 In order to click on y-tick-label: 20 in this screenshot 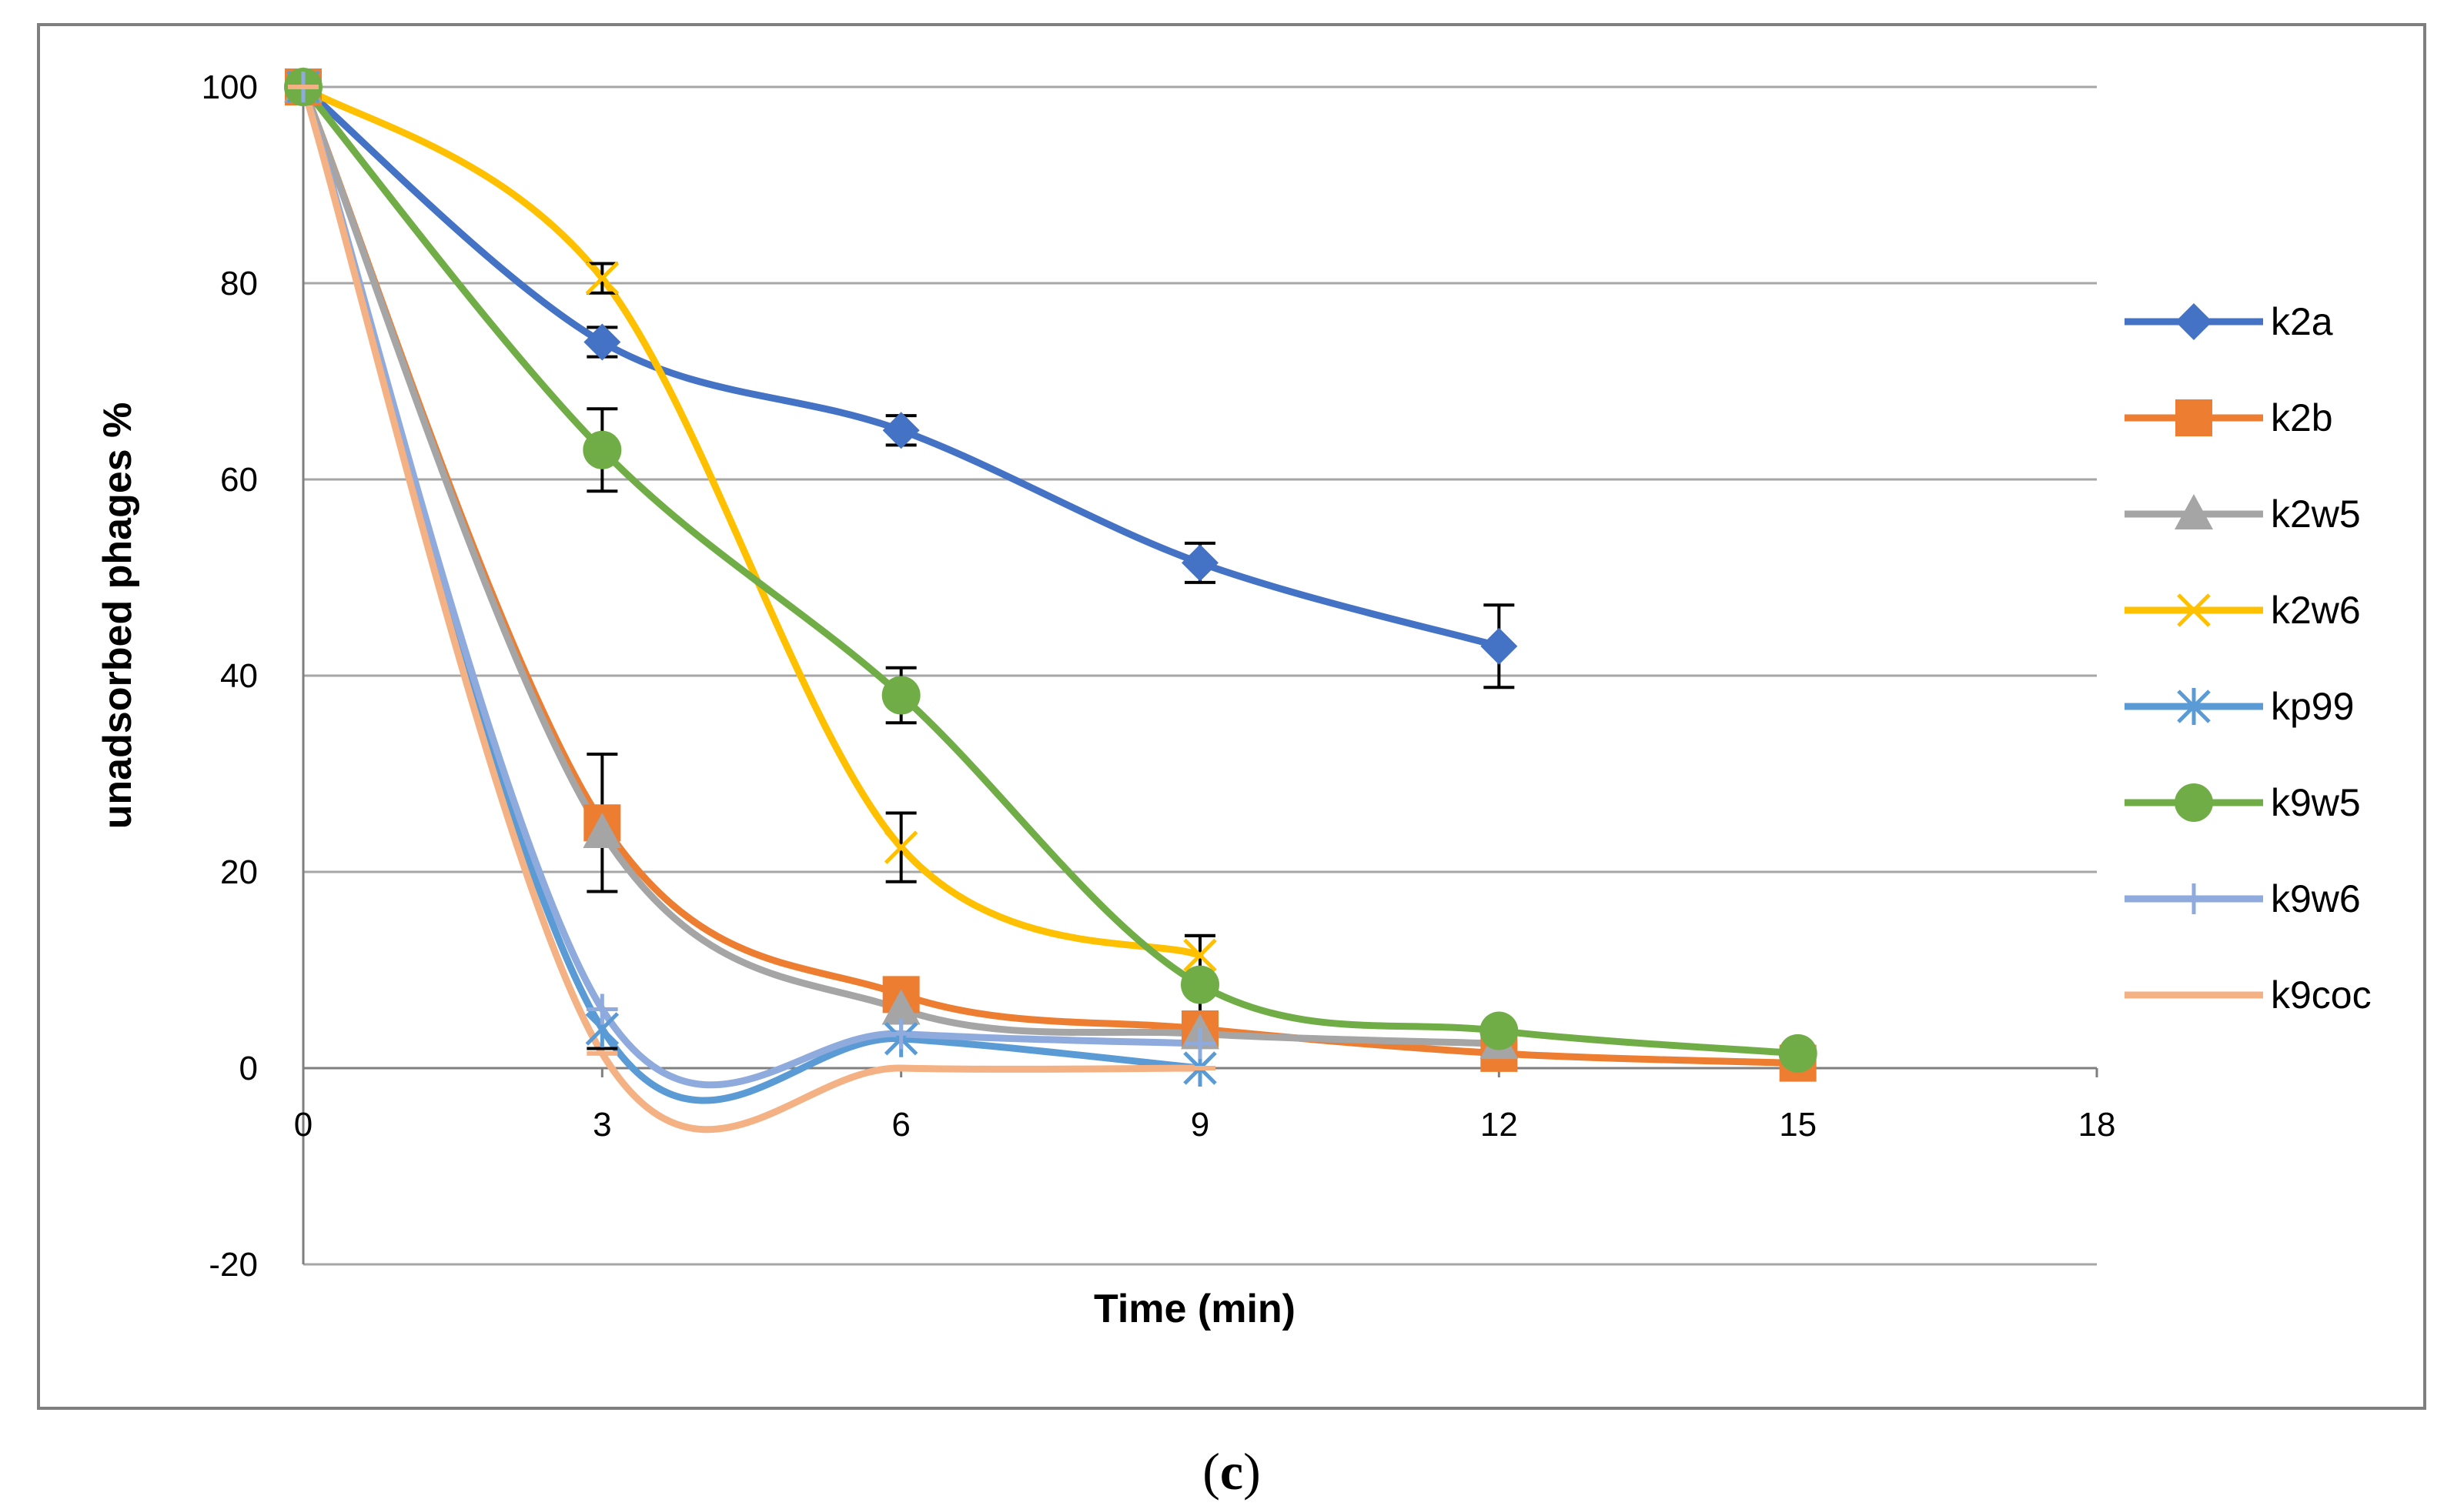, I will do `click(239, 872)`.